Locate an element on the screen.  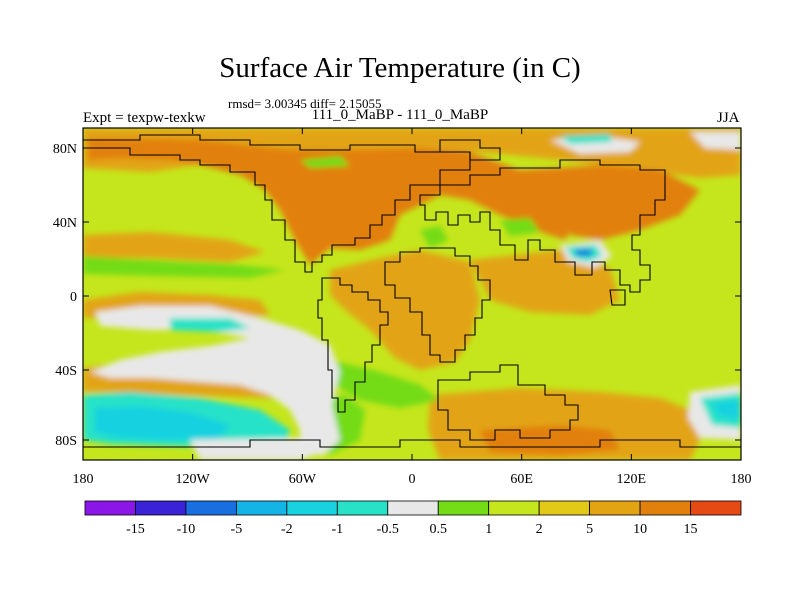
colorbar-label: -15 is located at coordinates (135, 529).